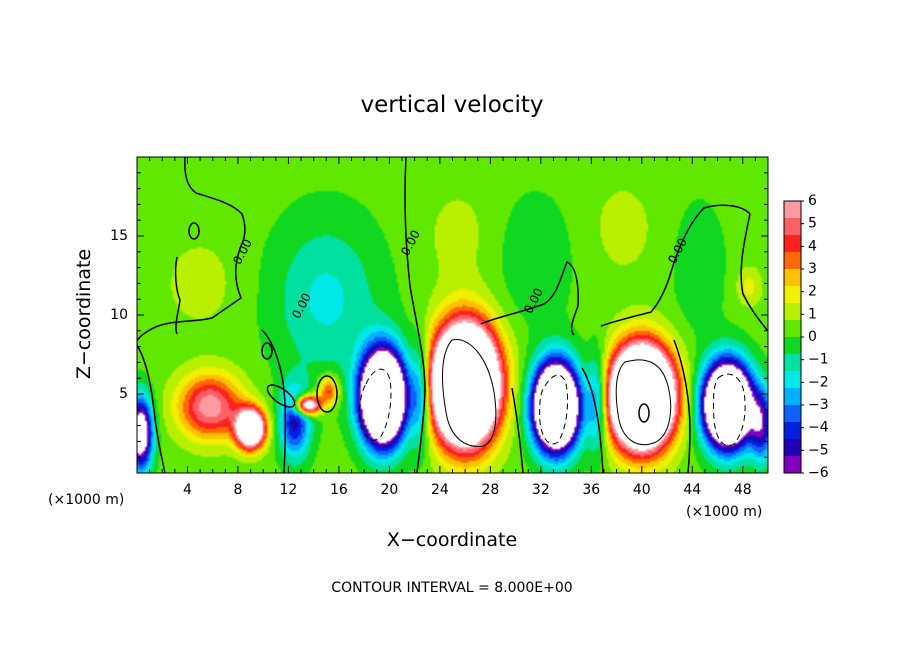 This screenshot has height=654, width=904. Describe the element at coordinates (812, 337) in the screenshot. I see `colorbar-tick-label: 0` at that location.